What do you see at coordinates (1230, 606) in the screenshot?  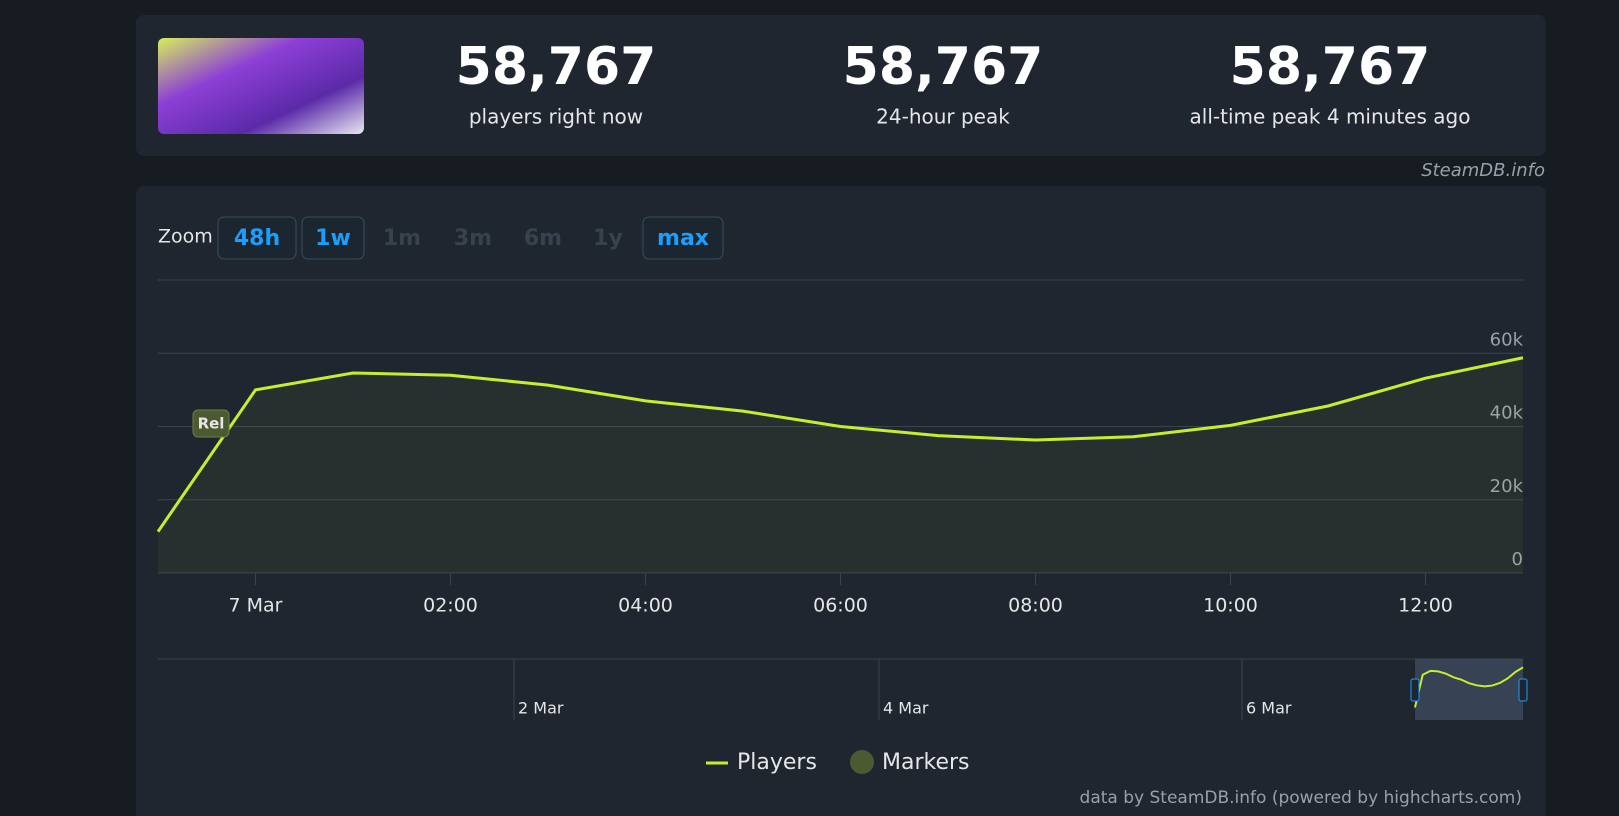 I see `x-tick-label: 10:00` at bounding box center [1230, 606].